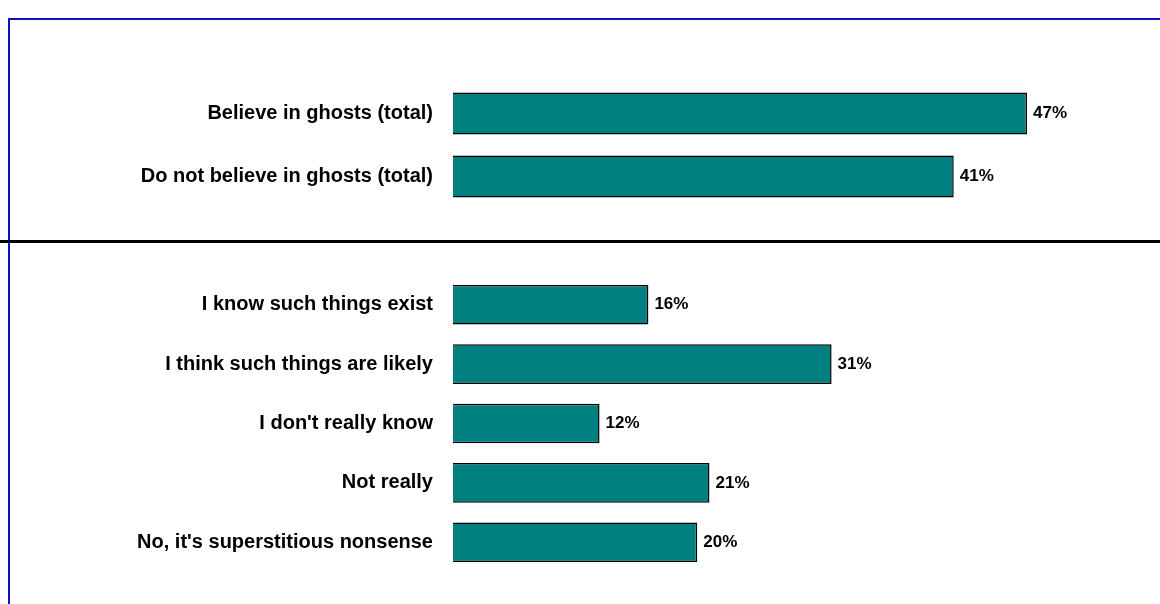 Image resolution: width=1160 pixels, height=604 pixels. I want to click on data-label: 16%, so click(671, 304).